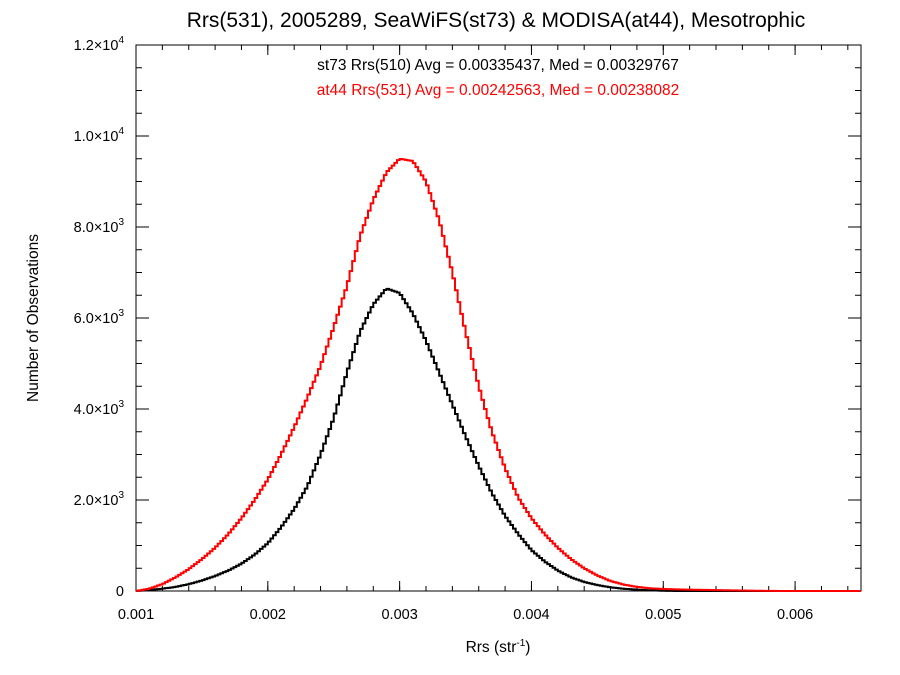  I want to click on x-axis-label-suffix: ), so click(527, 647).